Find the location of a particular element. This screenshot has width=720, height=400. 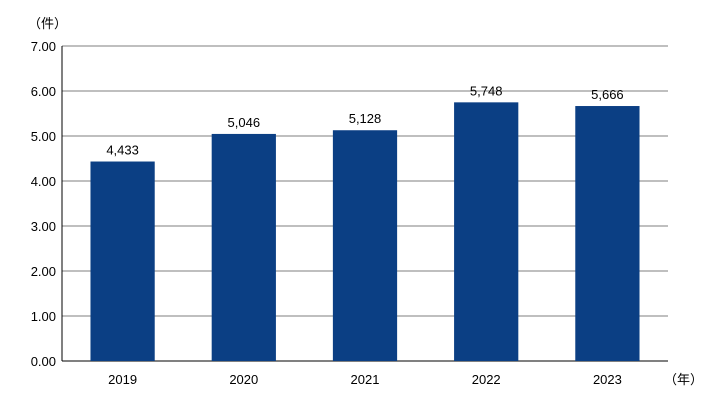

x-tick-label-2021: 2021 is located at coordinates (365, 379).